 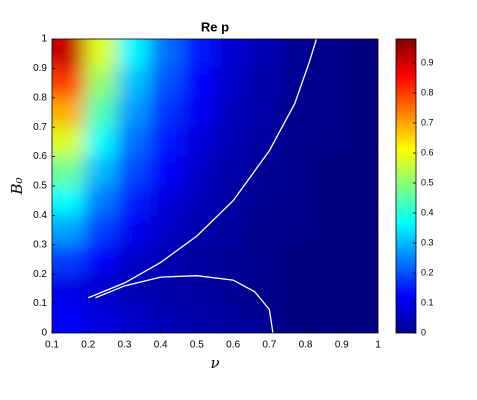 What do you see at coordinates (124, 345) in the screenshot?
I see `x-tick-label: 0.3` at bounding box center [124, 345].